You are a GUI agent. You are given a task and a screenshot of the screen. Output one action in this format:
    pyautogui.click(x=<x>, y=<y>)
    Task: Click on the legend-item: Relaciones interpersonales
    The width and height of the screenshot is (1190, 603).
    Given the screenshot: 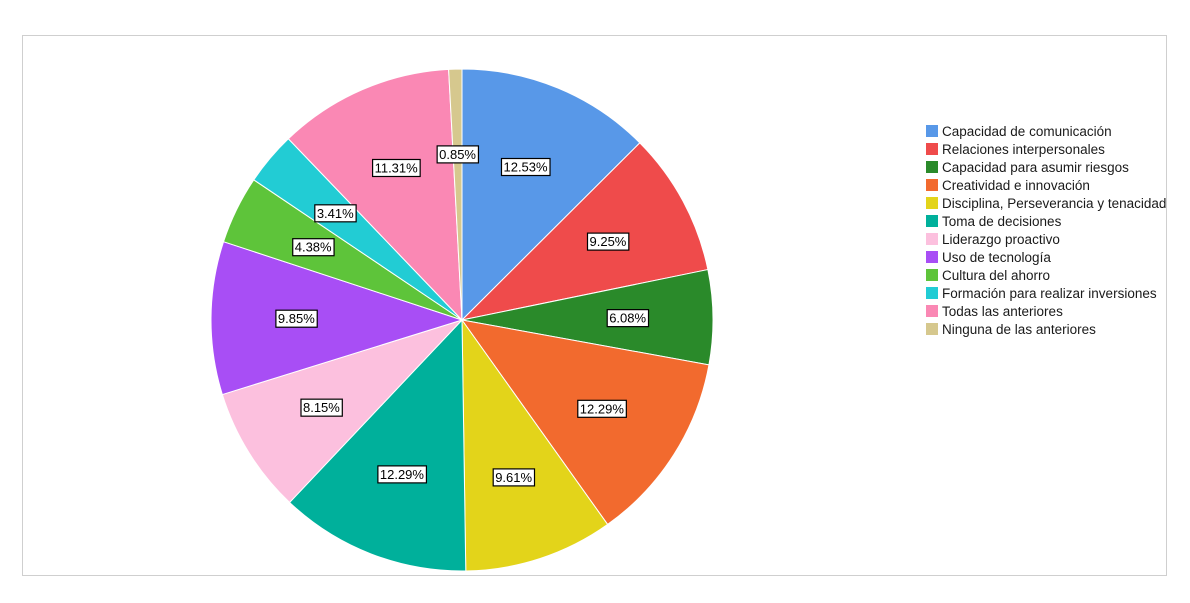 What is the action you would take?
    pyautogui.click(x=1046, y=149)
    